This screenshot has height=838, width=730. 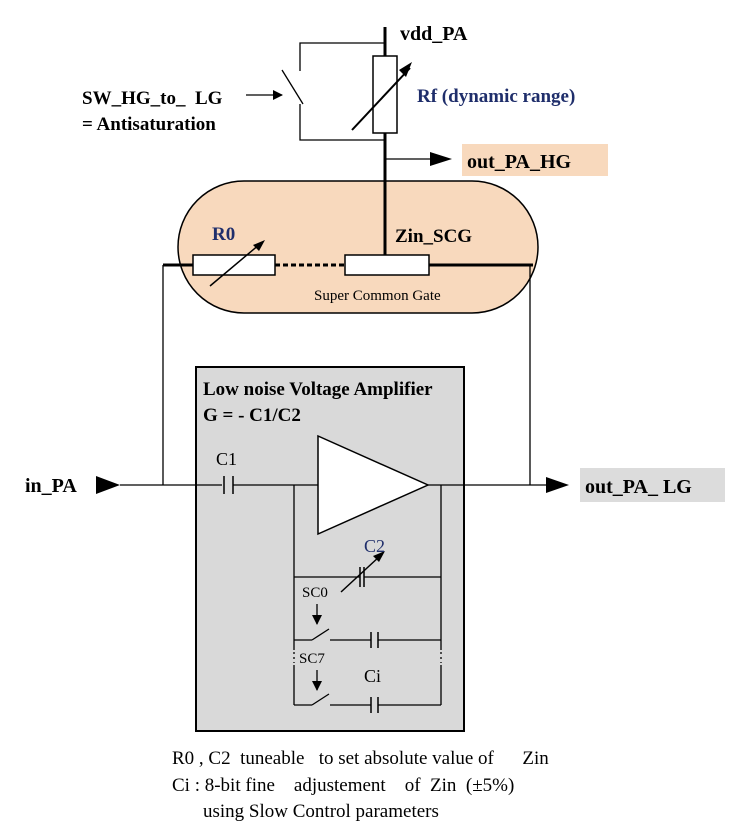 I want to click on rf-label: Rf (dynamic range), so click(x=496, y=96).